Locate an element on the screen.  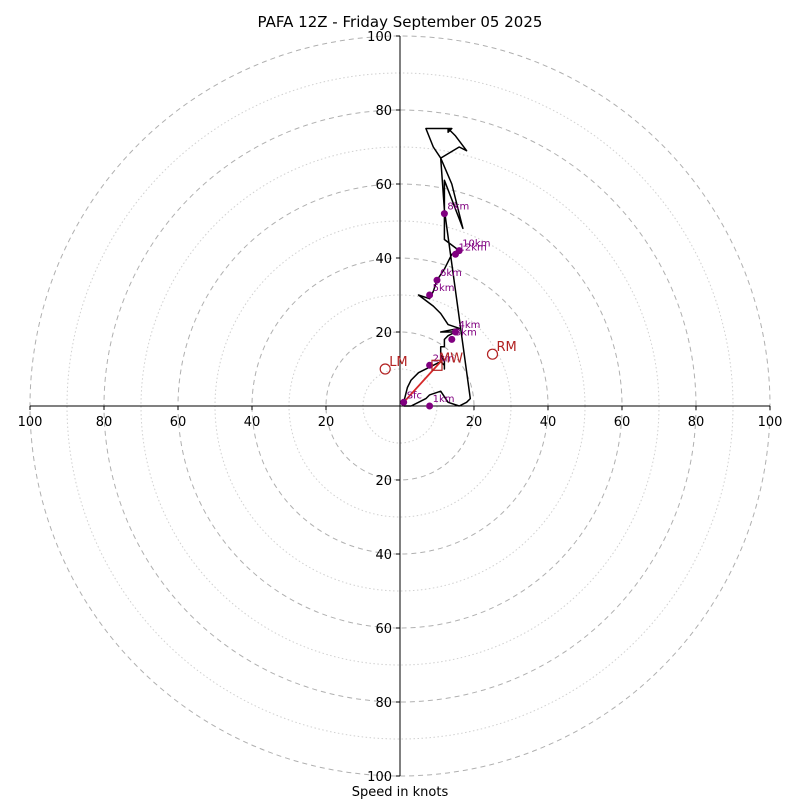
height-marker-label: 12km is located at coordinates (473, 247).